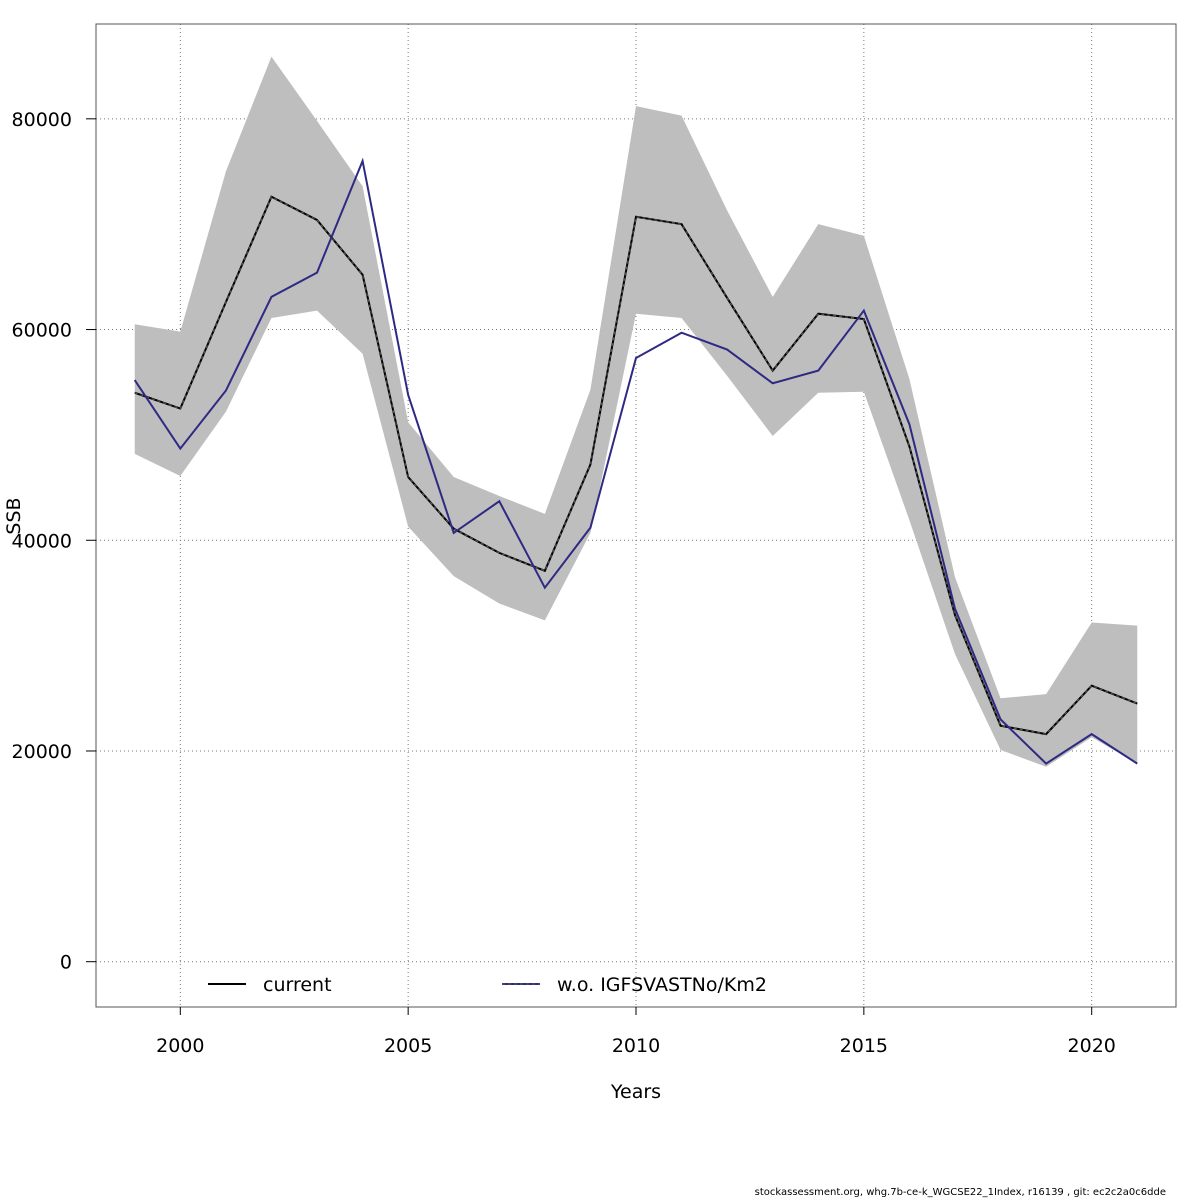  I want to click on y-axis: 0 20000 40000 60000 80000, so click(54, 541).